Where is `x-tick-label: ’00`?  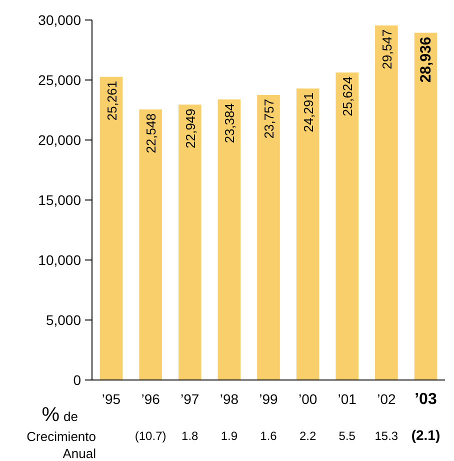 x-tick-label: ’00 is located at coordinates (308, 399).